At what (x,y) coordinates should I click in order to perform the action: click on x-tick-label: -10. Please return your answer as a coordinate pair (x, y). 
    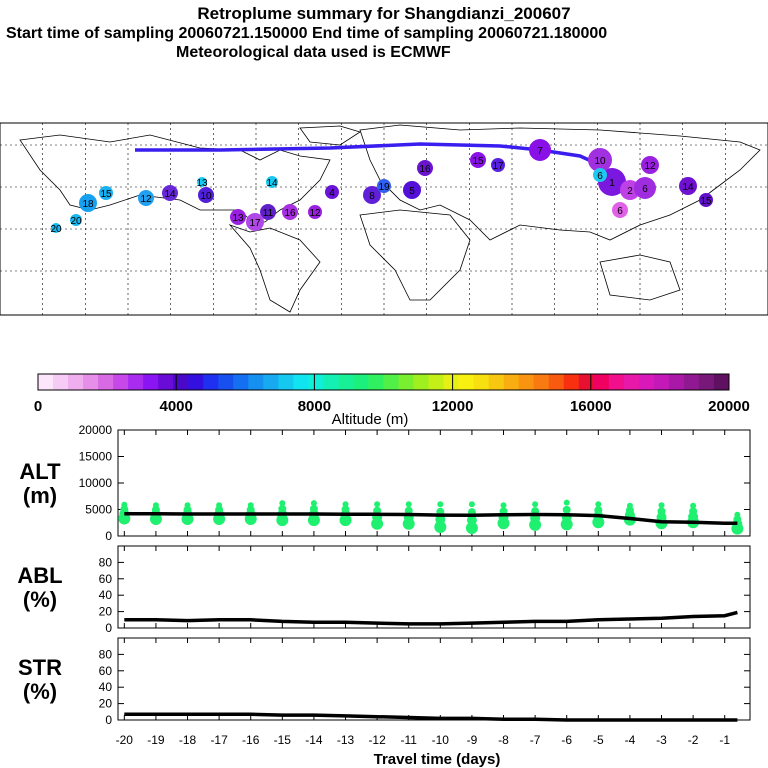
    Looking at the image, I should click on (441, 740).